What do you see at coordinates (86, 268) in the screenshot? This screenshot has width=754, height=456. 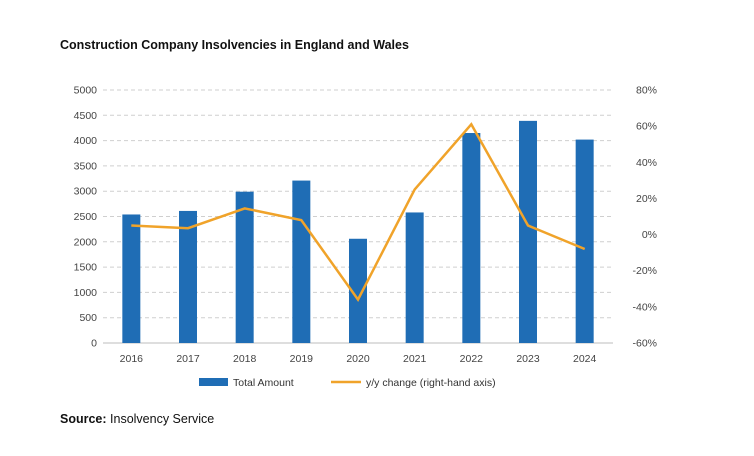 I see `left-tick-label: 1500` at bounding box center [86, 268].